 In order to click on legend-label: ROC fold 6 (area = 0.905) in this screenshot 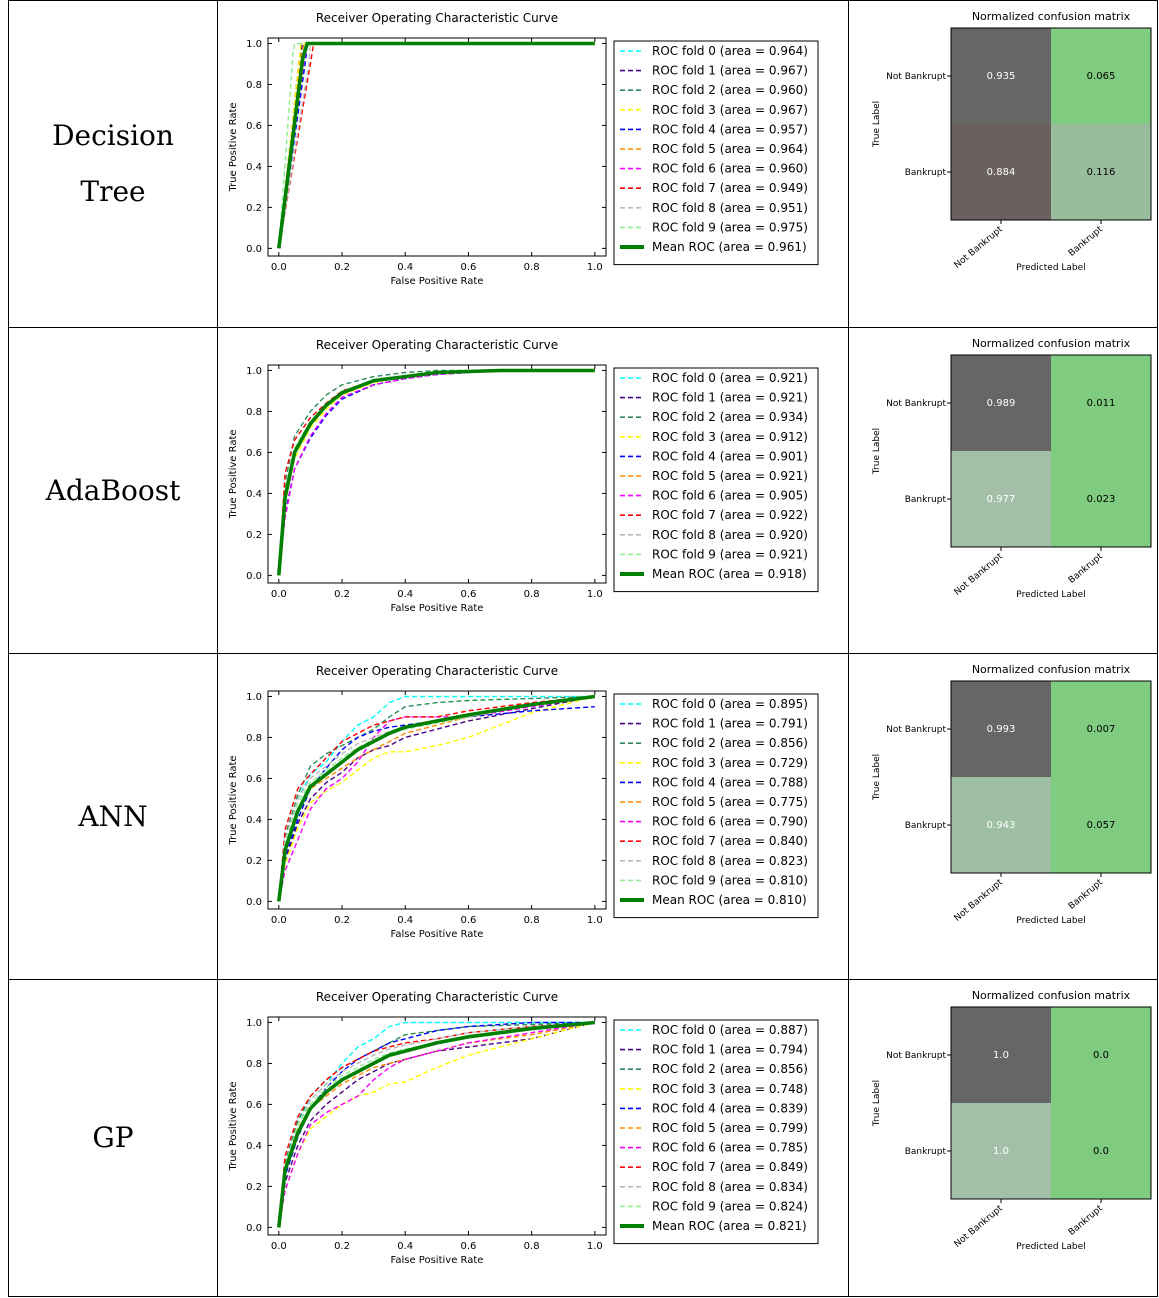, I will do `click(730, 495)`.